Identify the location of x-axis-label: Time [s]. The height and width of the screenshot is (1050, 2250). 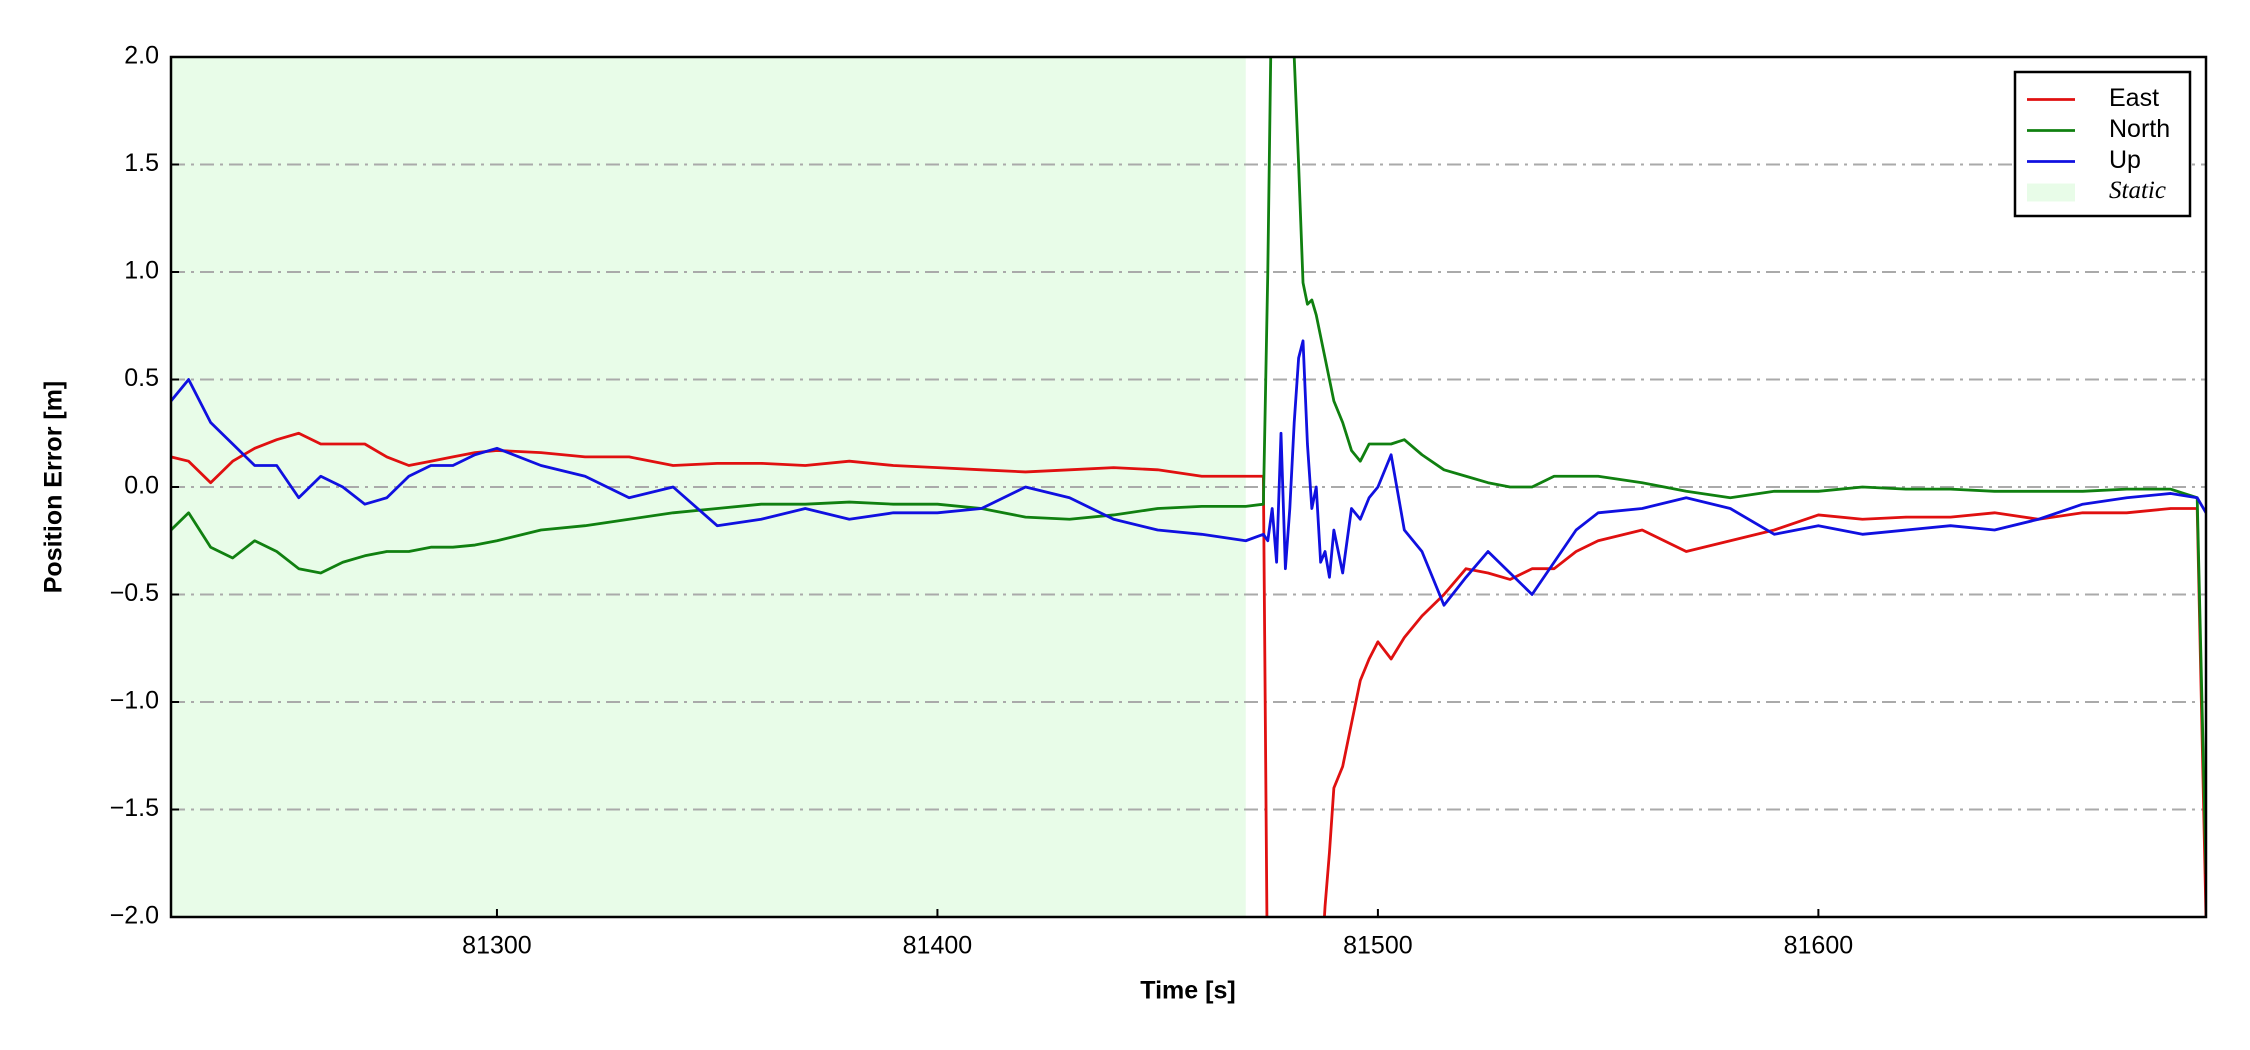
(1187, 991).